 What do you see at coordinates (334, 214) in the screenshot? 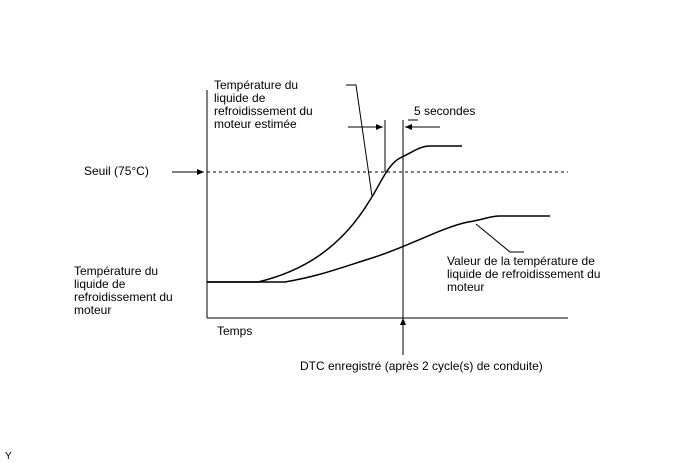
I see `estimated-ect-curve` at bounding box center [334, 214].